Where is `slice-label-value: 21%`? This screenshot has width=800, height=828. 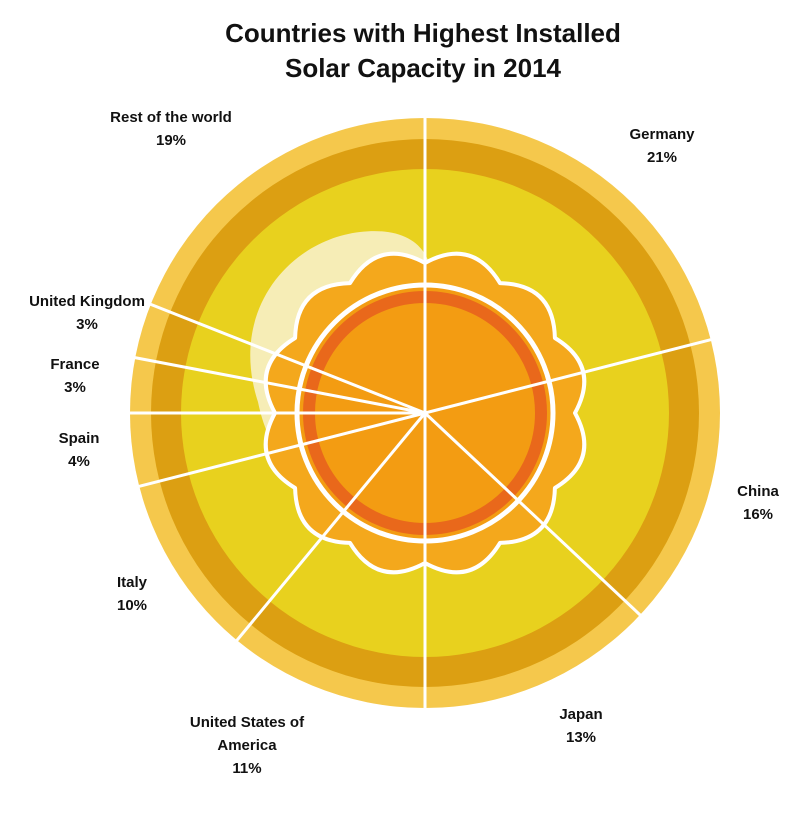 slice-label-value: 21% is located at coordinates (662, 157).